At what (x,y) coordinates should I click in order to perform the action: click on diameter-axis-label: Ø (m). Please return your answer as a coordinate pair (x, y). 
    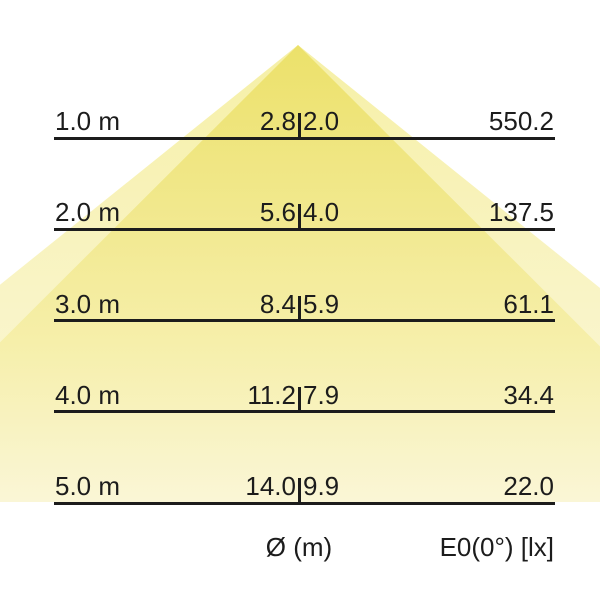
    Looking at the image, I should click on (299, 547).